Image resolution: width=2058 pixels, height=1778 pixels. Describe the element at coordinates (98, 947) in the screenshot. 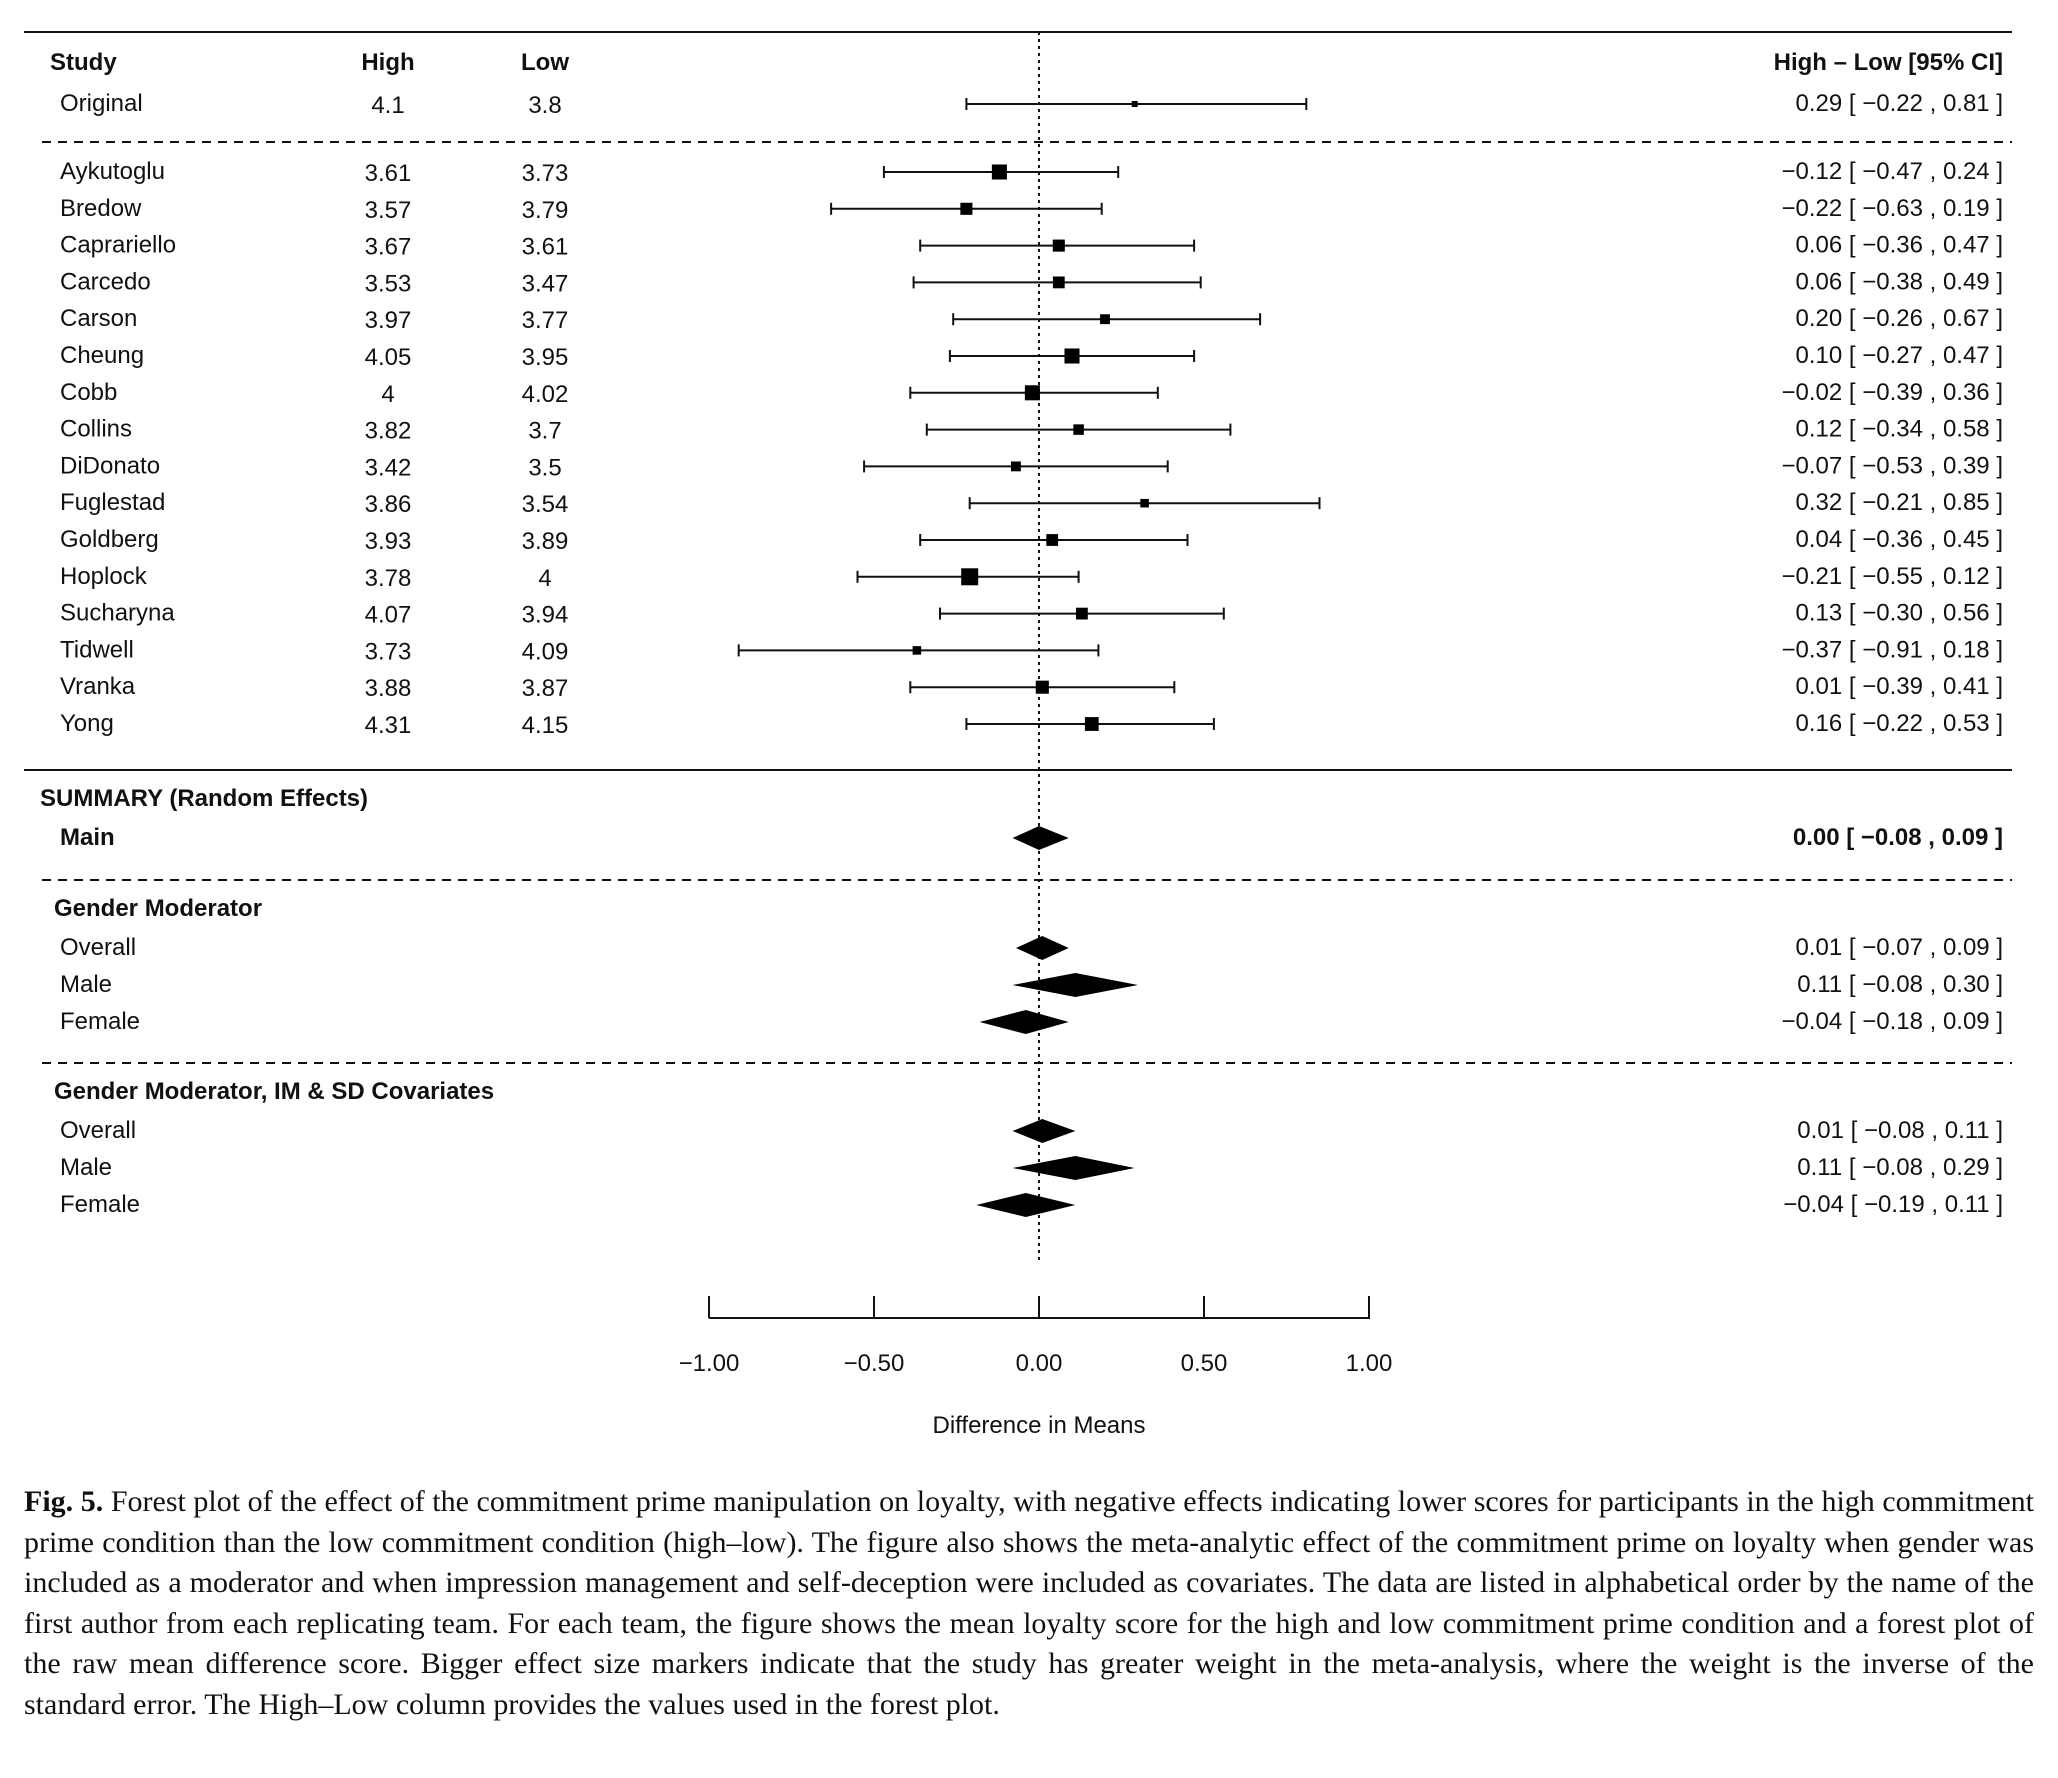

I see `gender-row-label: Overall` at that location.